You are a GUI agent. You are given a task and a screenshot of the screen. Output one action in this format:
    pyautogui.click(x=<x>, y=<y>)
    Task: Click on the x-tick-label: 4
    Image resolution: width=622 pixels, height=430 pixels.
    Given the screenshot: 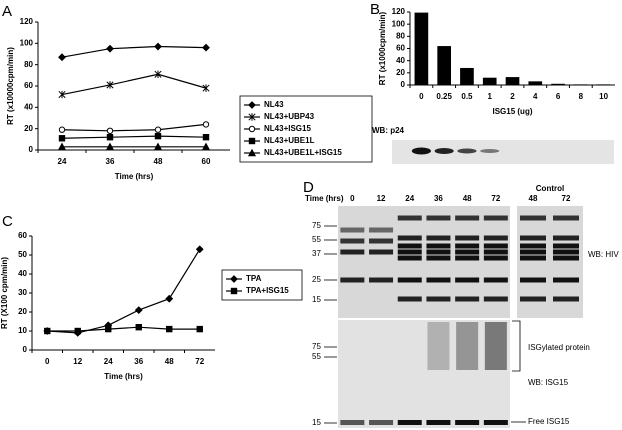 What is the action you would take?
    pyautogui.click(x=535, y=96)
    